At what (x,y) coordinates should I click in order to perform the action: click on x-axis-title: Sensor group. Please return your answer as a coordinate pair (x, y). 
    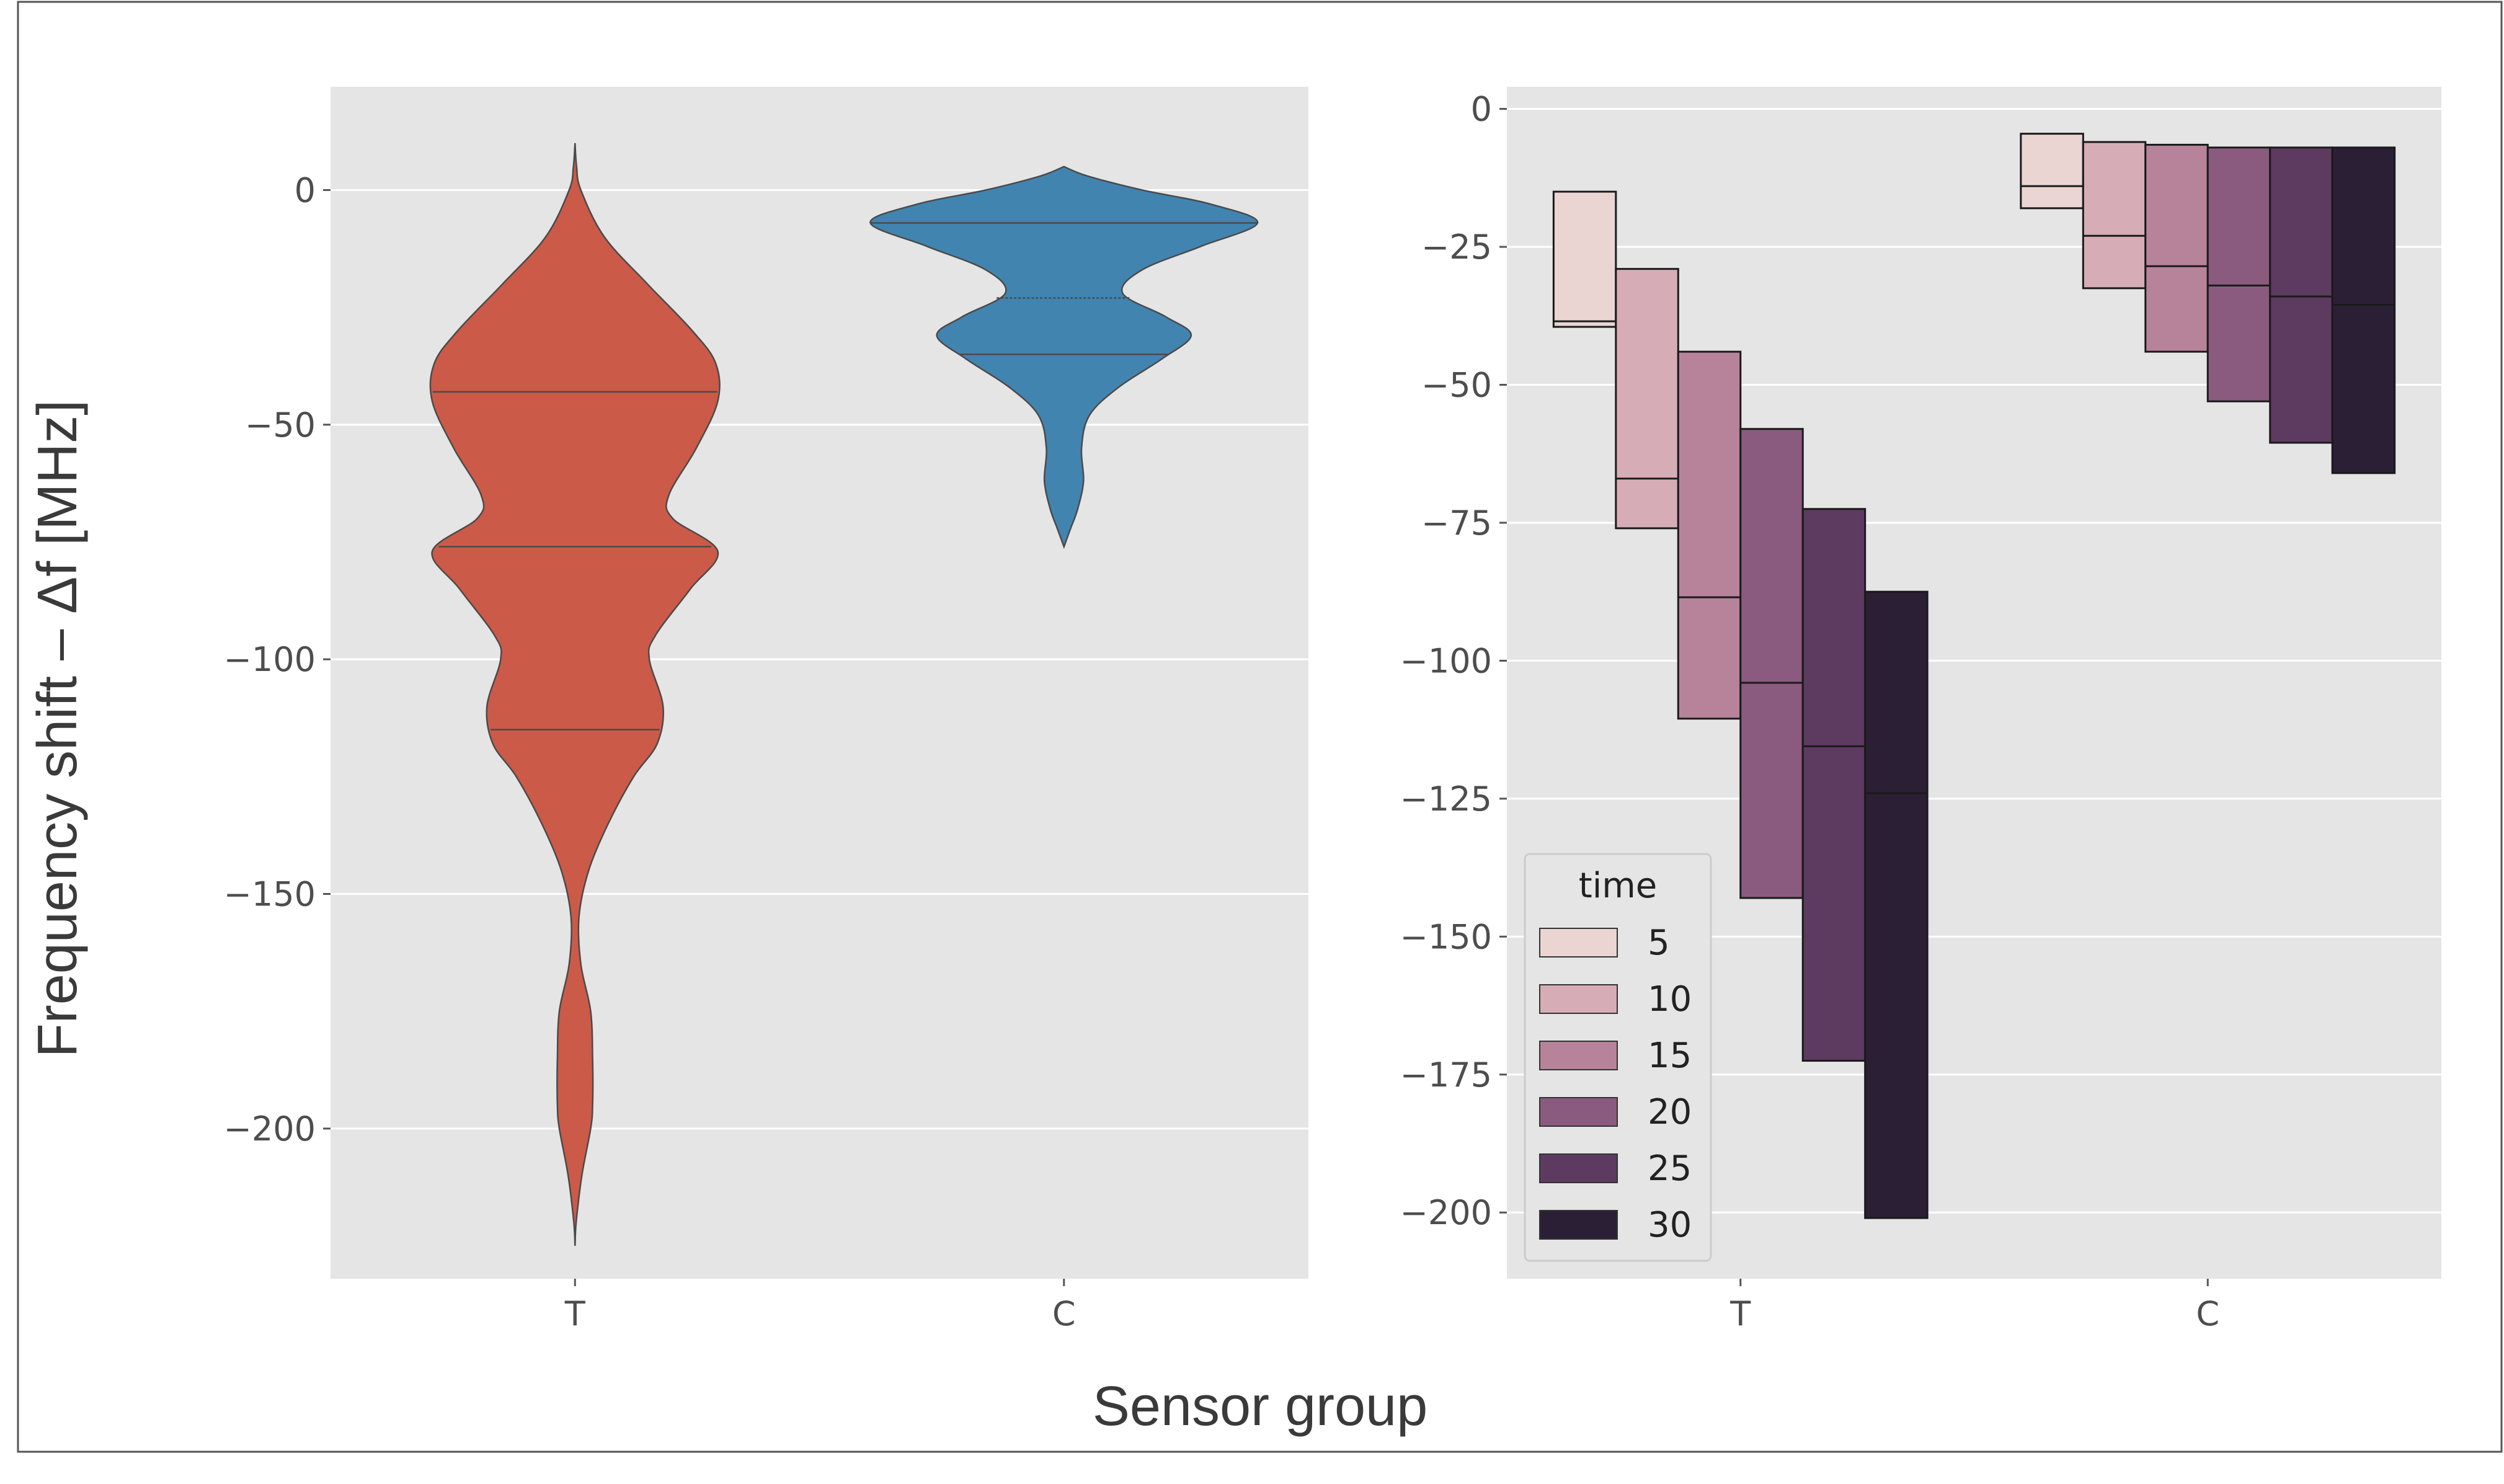
    Looking at the image, I should click on (1260, 1406).